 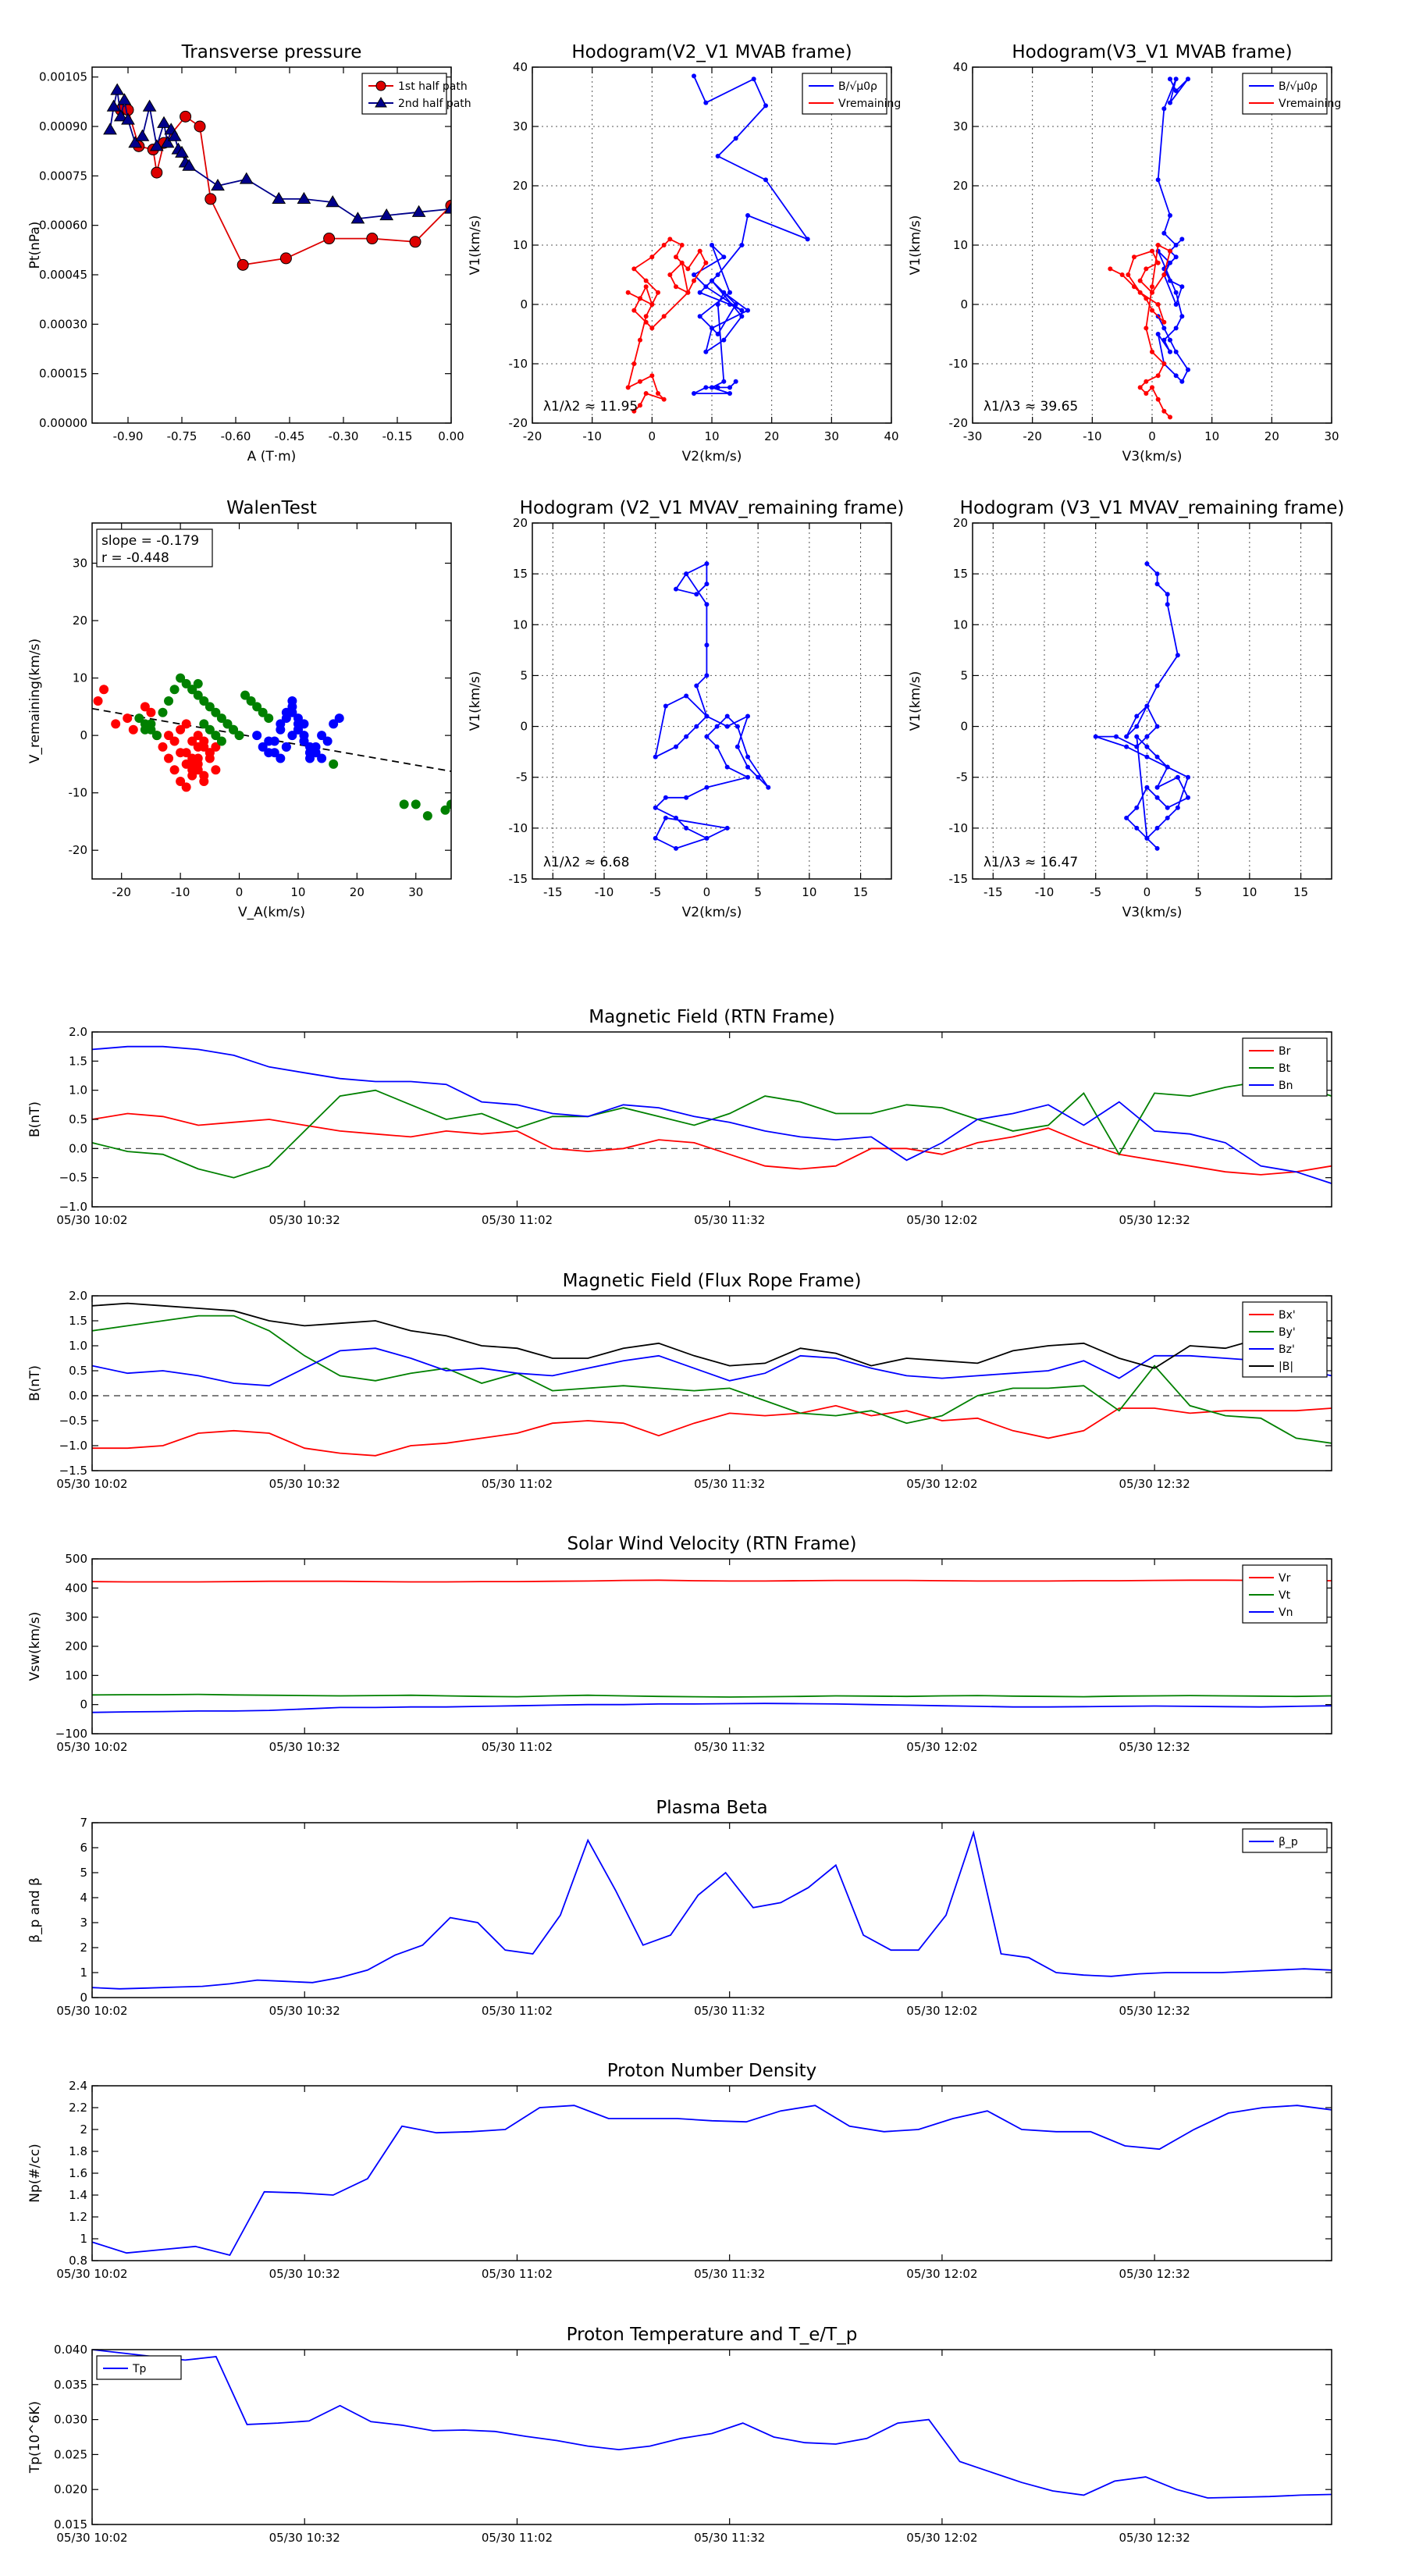 I want to click on legend-box, so click(x=404, y=94).